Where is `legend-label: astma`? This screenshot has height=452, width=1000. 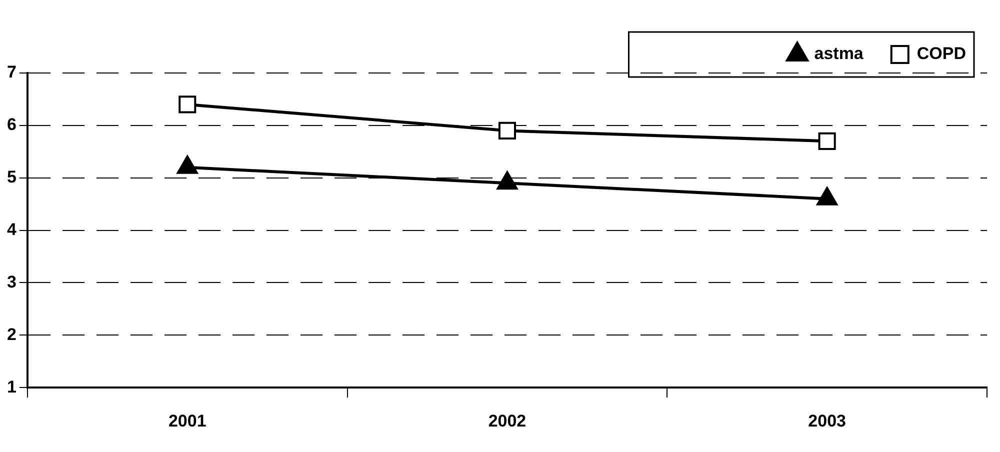 legend-label: astma is located at coordinates (839, 54).